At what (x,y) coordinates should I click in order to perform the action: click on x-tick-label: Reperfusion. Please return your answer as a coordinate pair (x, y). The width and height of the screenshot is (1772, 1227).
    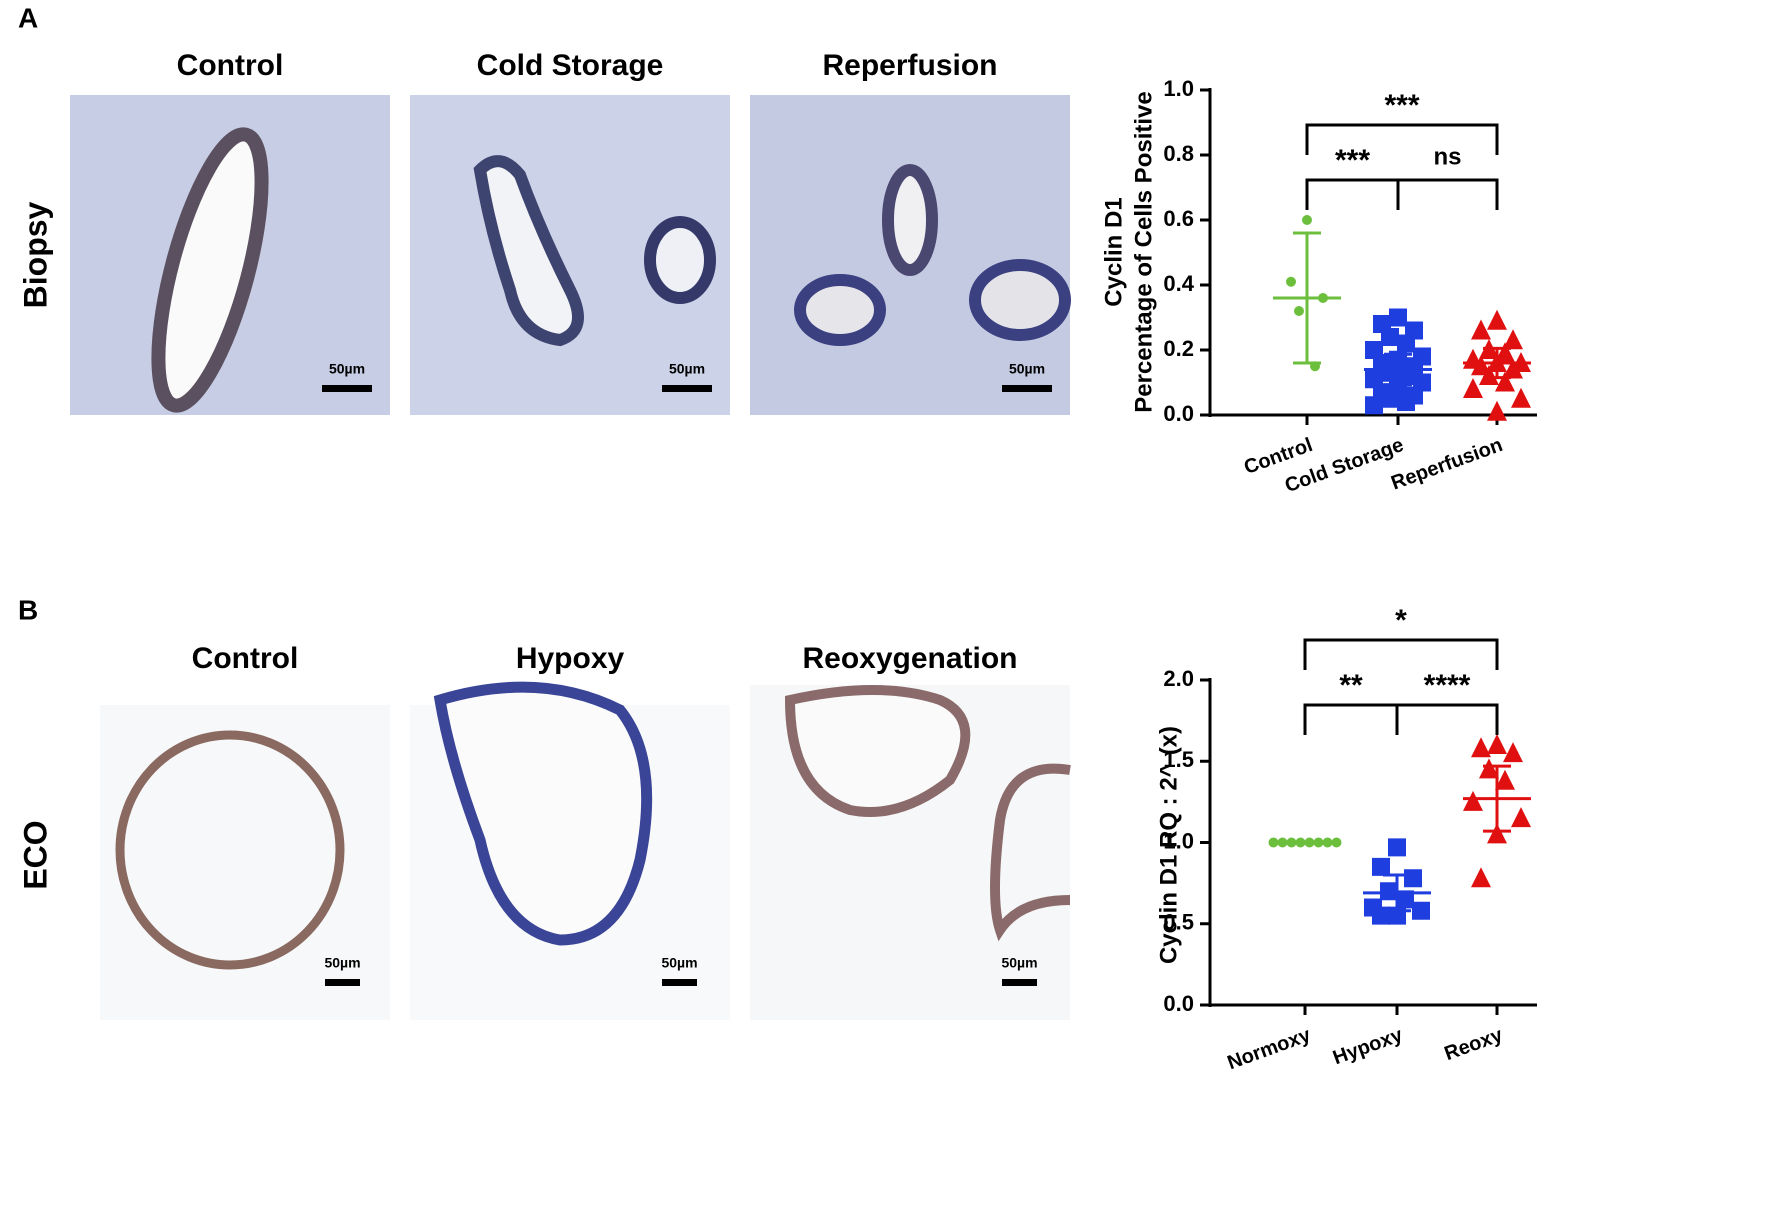
    Looking at the image, I should click on (1446, 464).